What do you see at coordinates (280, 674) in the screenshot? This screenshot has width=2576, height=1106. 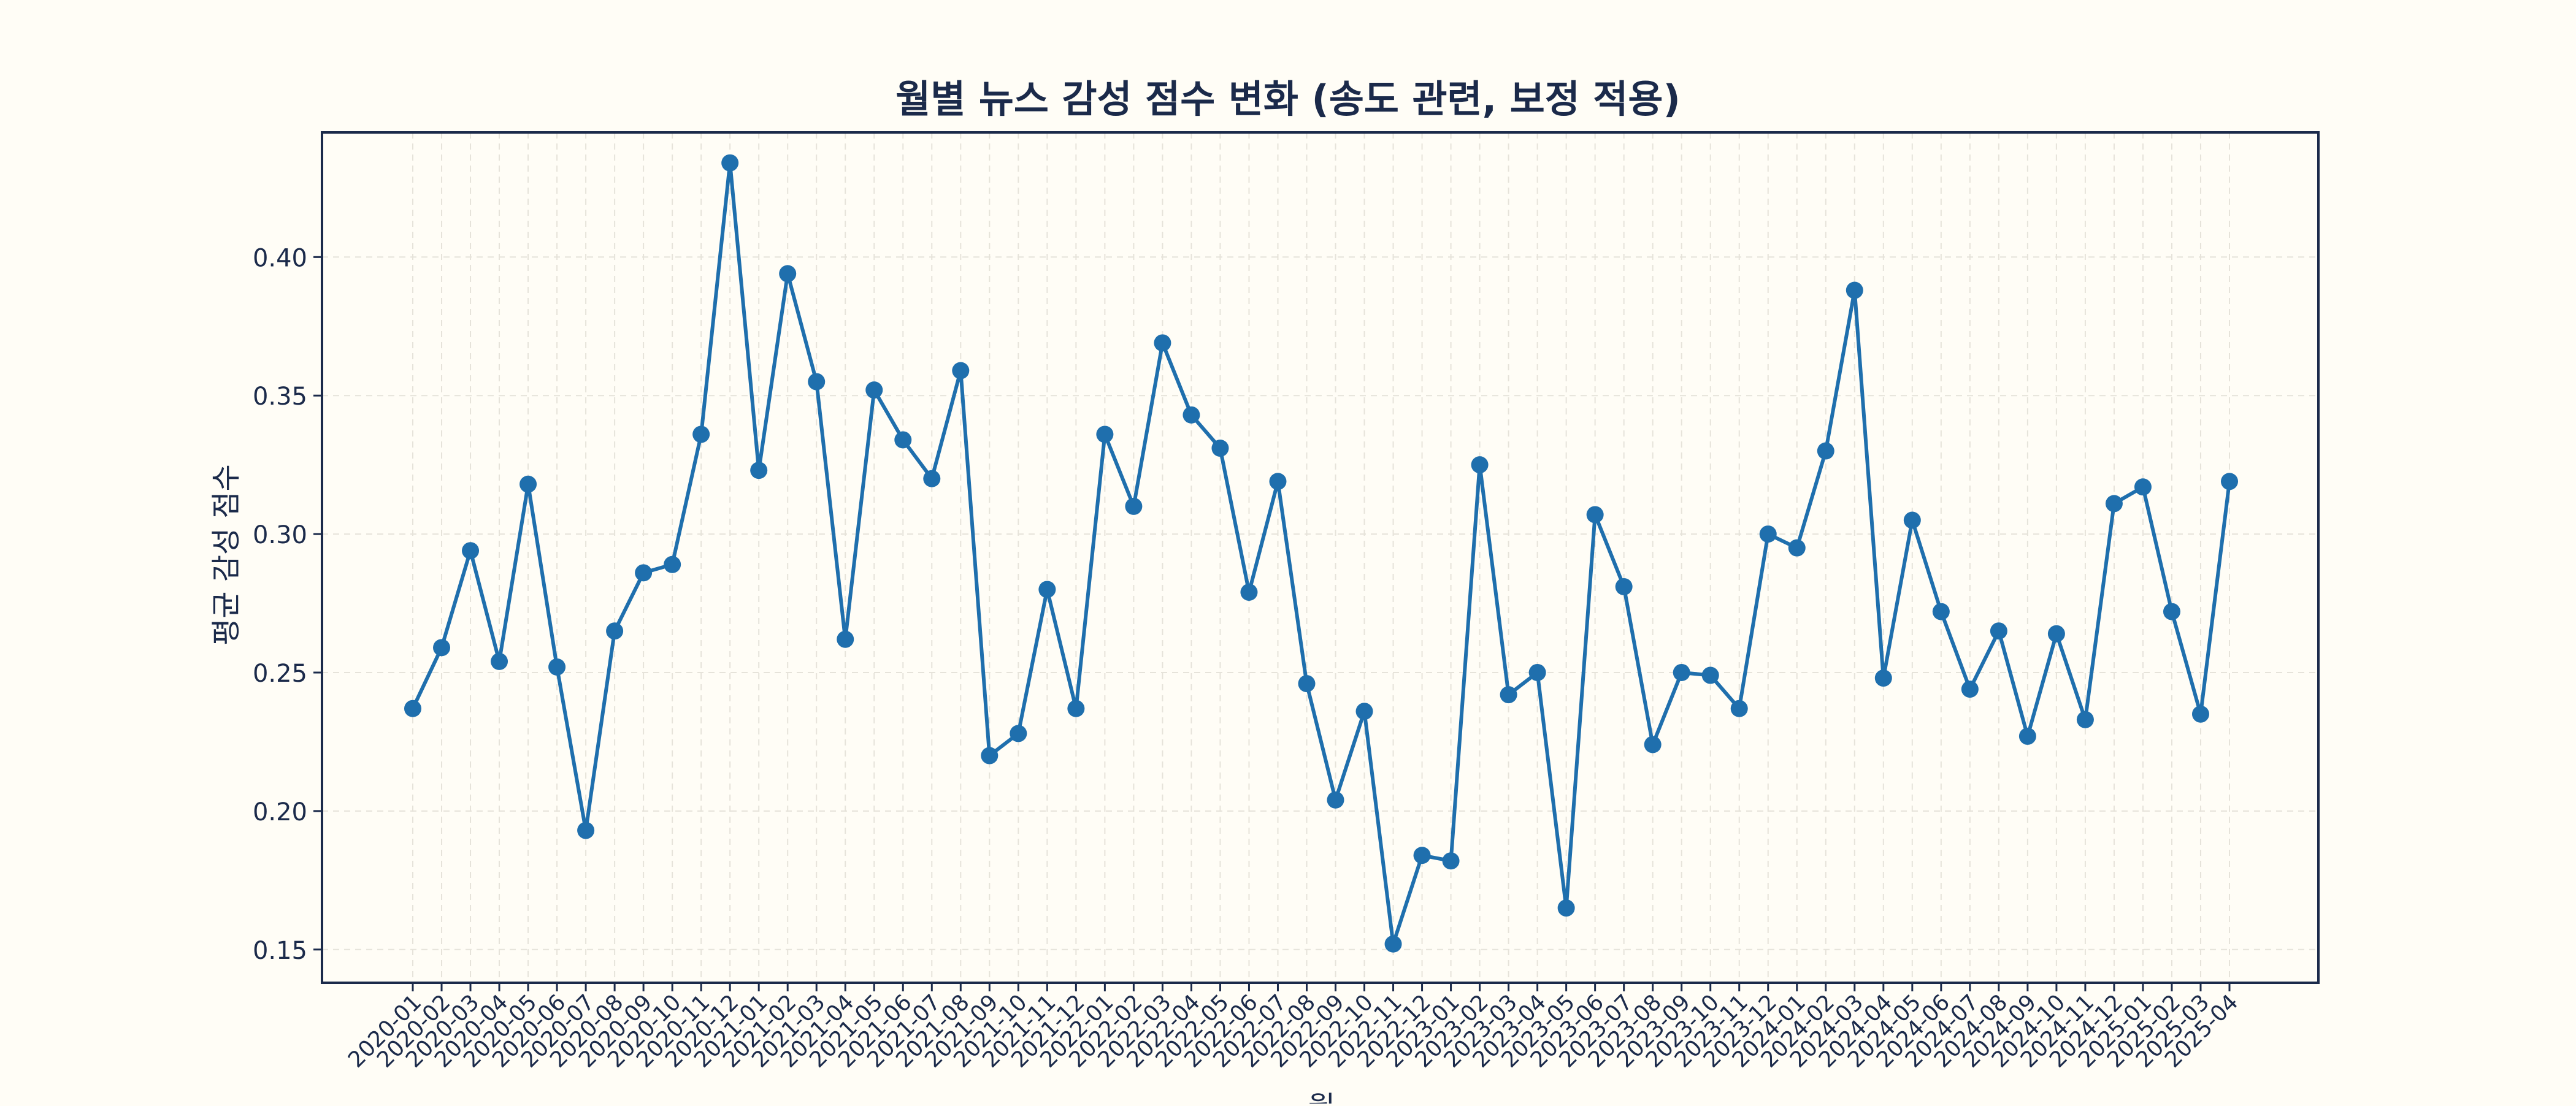 I see `y-tick-label: 0.25` at bounding box center [280, 674].